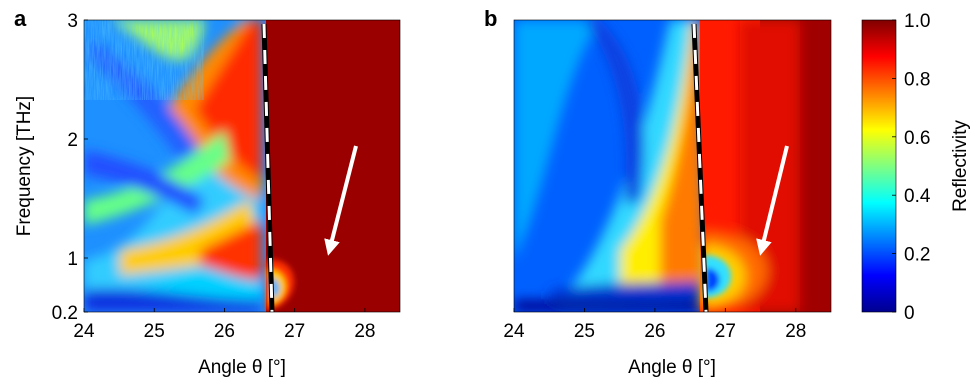  Describe the element at coordinates (20, 18) in the screenshot. I see `panel-label-a: a` at that location.